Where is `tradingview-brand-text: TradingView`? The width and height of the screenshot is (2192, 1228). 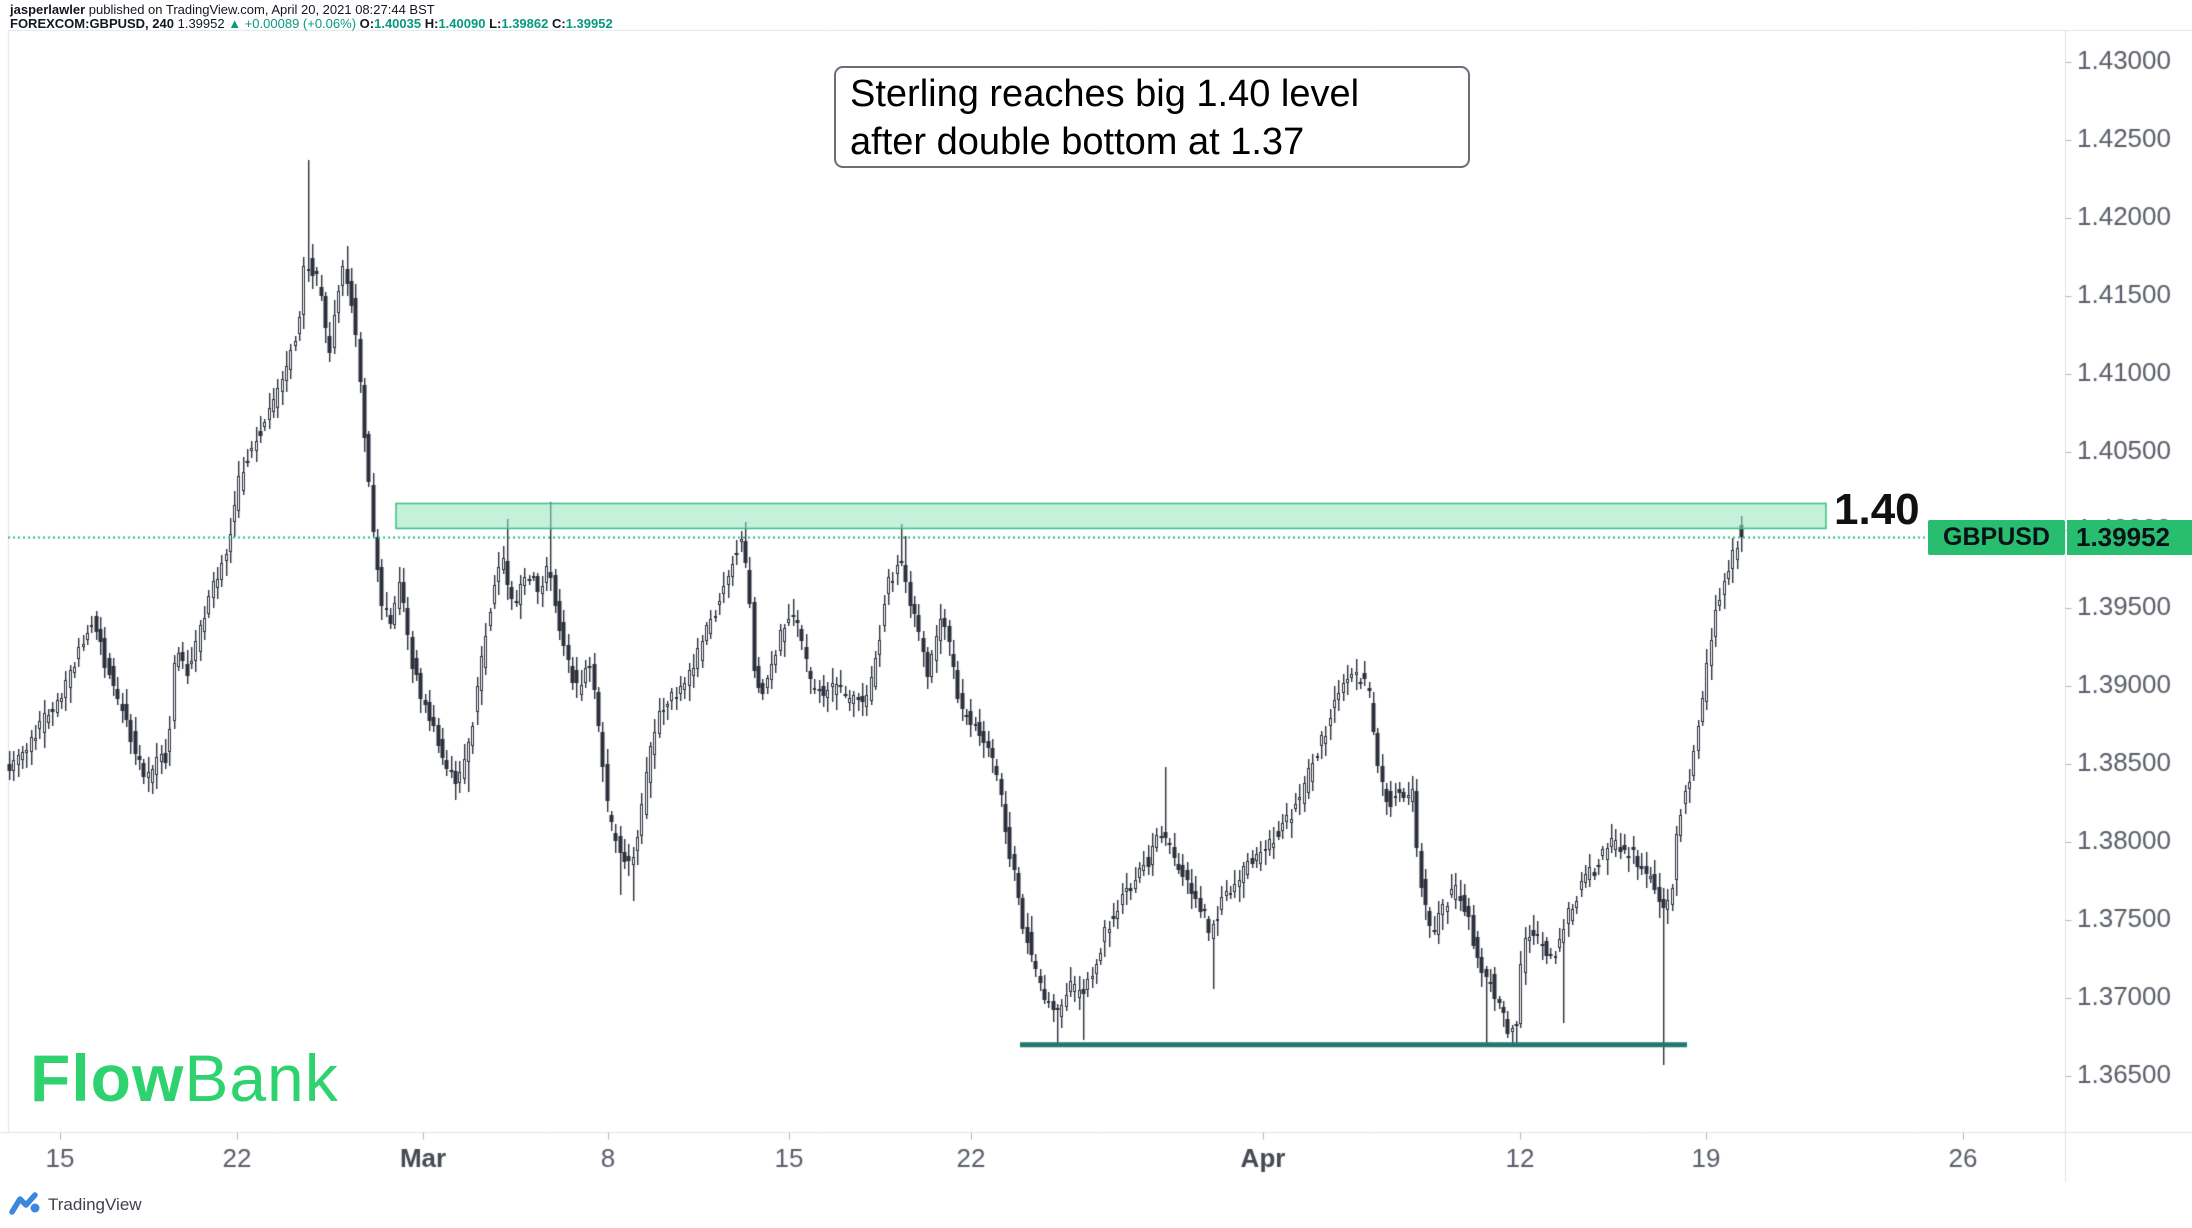 tradingview-brand-text: TradingView is located at coordinates (95, 1204).